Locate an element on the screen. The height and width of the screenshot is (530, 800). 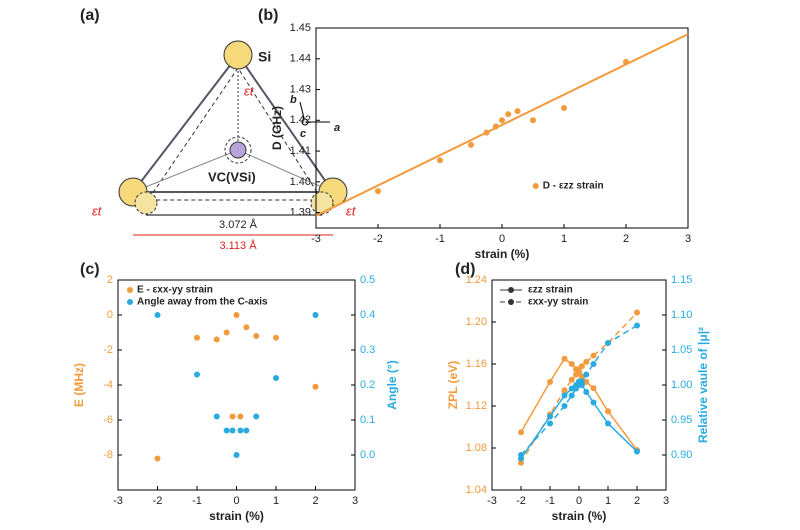
y-tick-label: -6 is located at coordinates (108, 420).